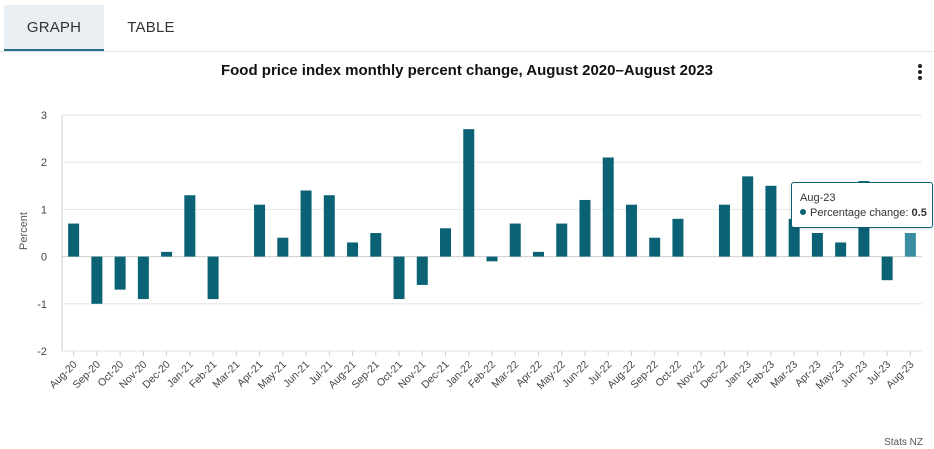 Image resolution: width=934 pixels, height=449 pixels. Describe the element at coordinates (920, 74) in the screenshot. I see `kebab-menu-icon` at that location.